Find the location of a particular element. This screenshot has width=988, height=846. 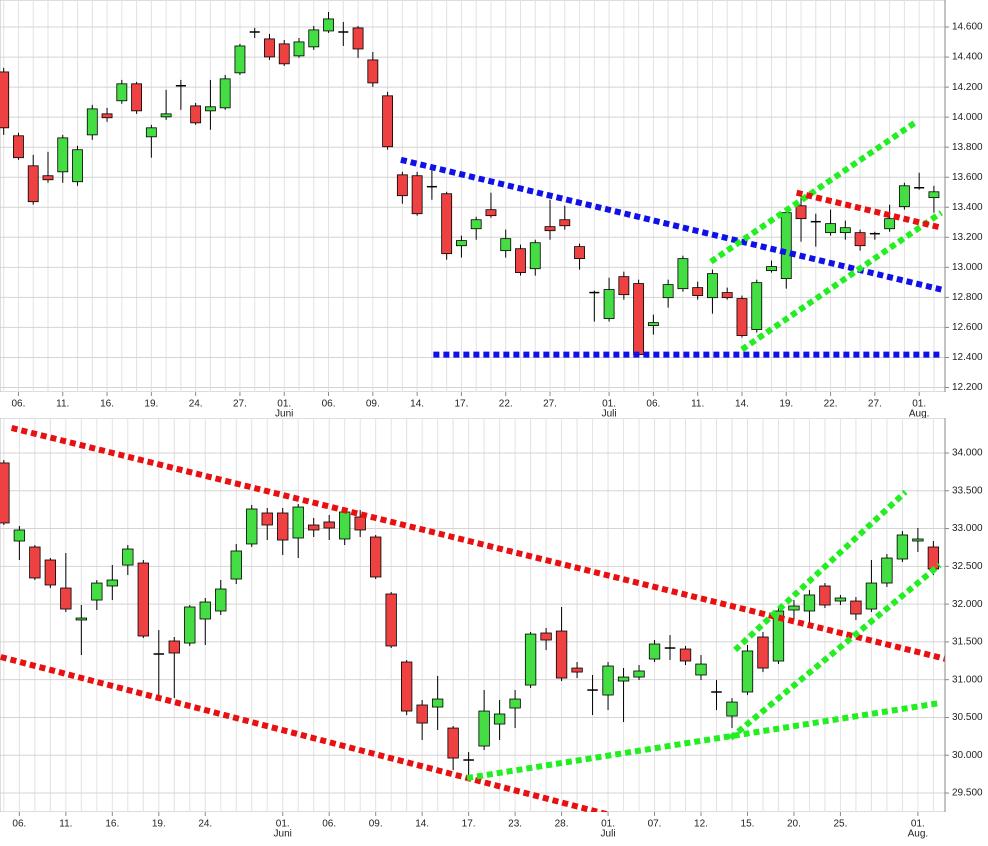

y-tick-label: 32.500 is located at coordinates (967, 566).